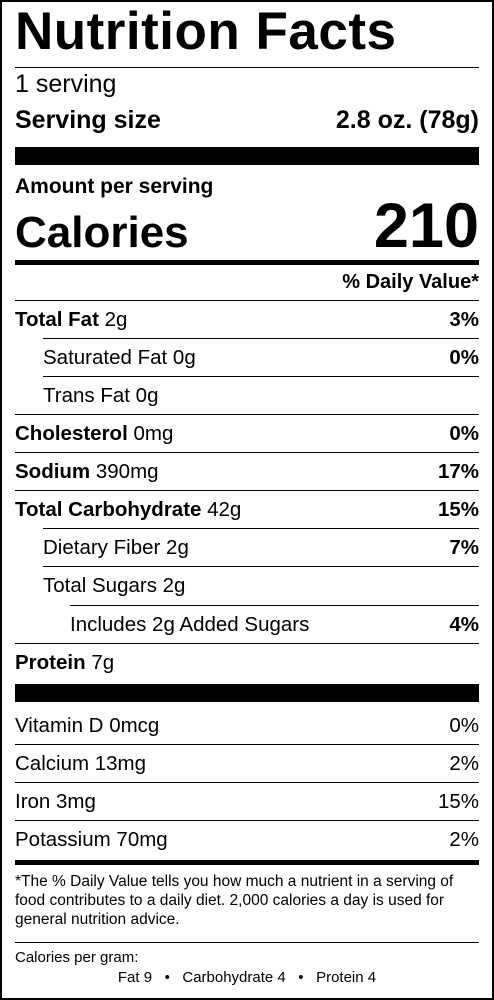  What do you see at coordinates (458, 471) in the screenshot?
I see `nutrient-dv: 17%` at bounding box center [458, 471].